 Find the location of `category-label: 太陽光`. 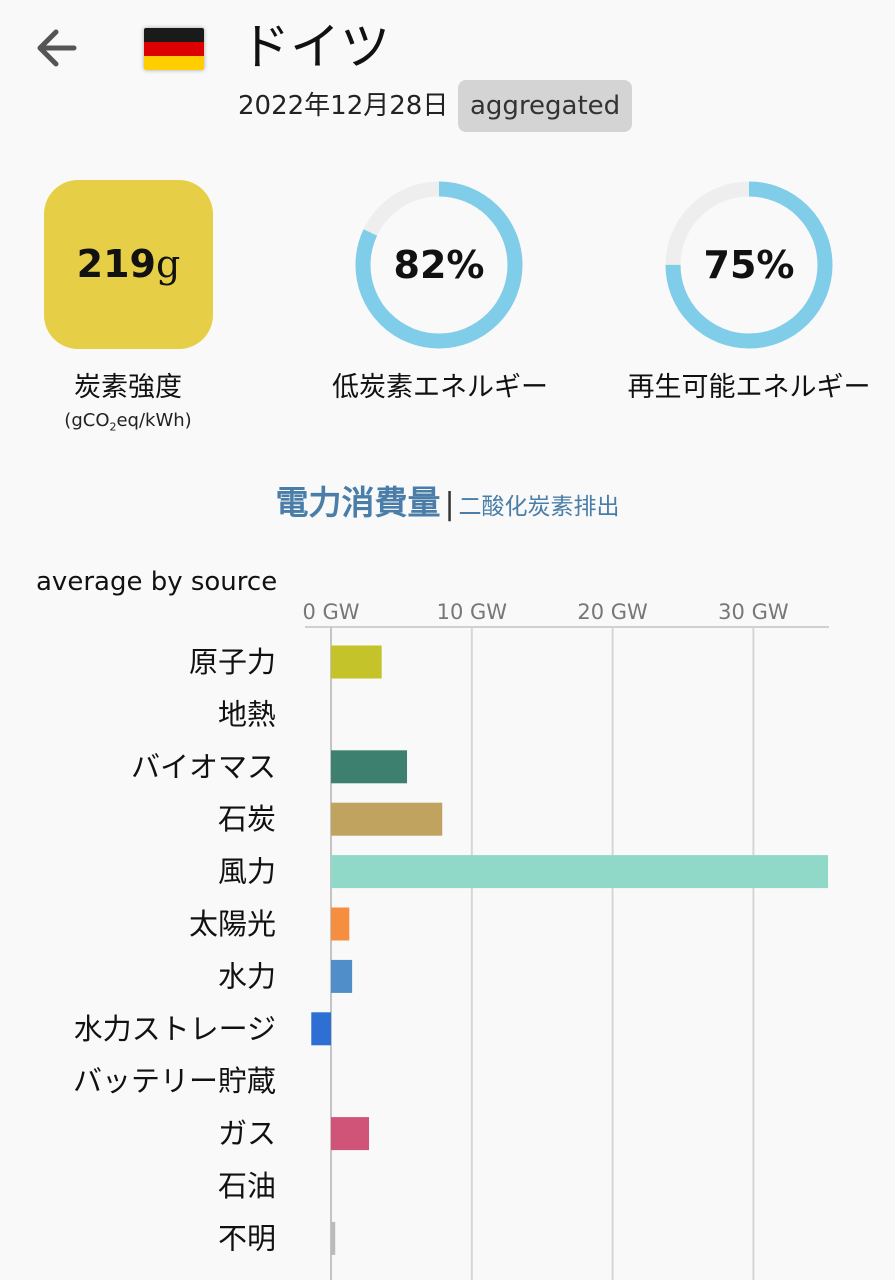

category-label: 太陽光 is located at coordinates (232, 924).